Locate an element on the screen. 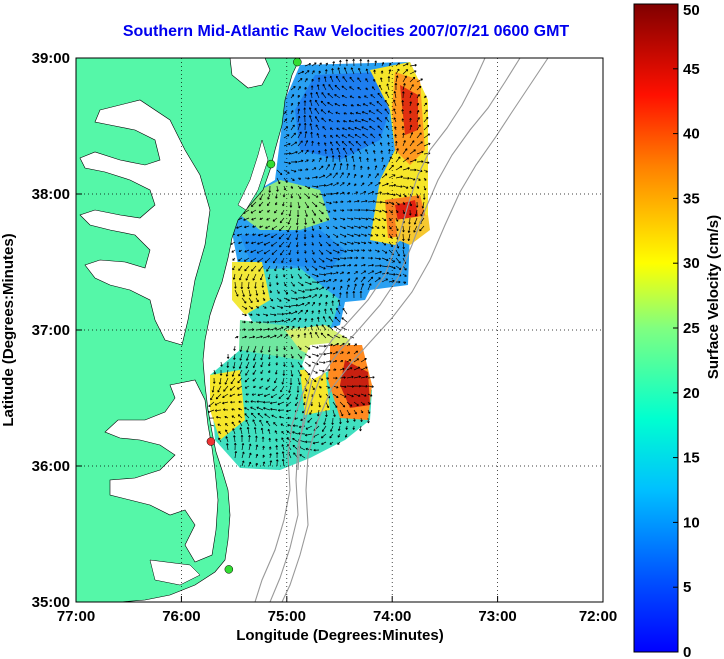 The height and width of the screenshot is (659, 724). colorbar-tick-label: 50 is located at coordinates (691, 10).